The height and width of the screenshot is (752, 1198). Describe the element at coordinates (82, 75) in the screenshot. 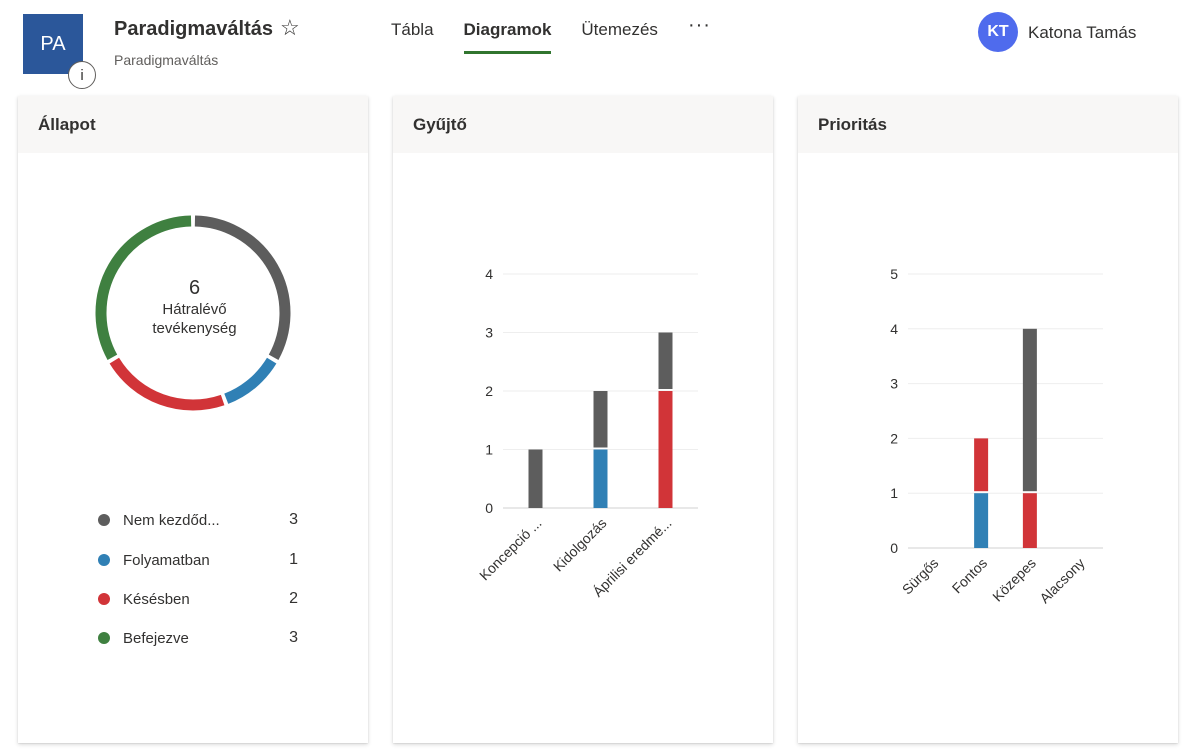

I see `info-icon: i` at that location.